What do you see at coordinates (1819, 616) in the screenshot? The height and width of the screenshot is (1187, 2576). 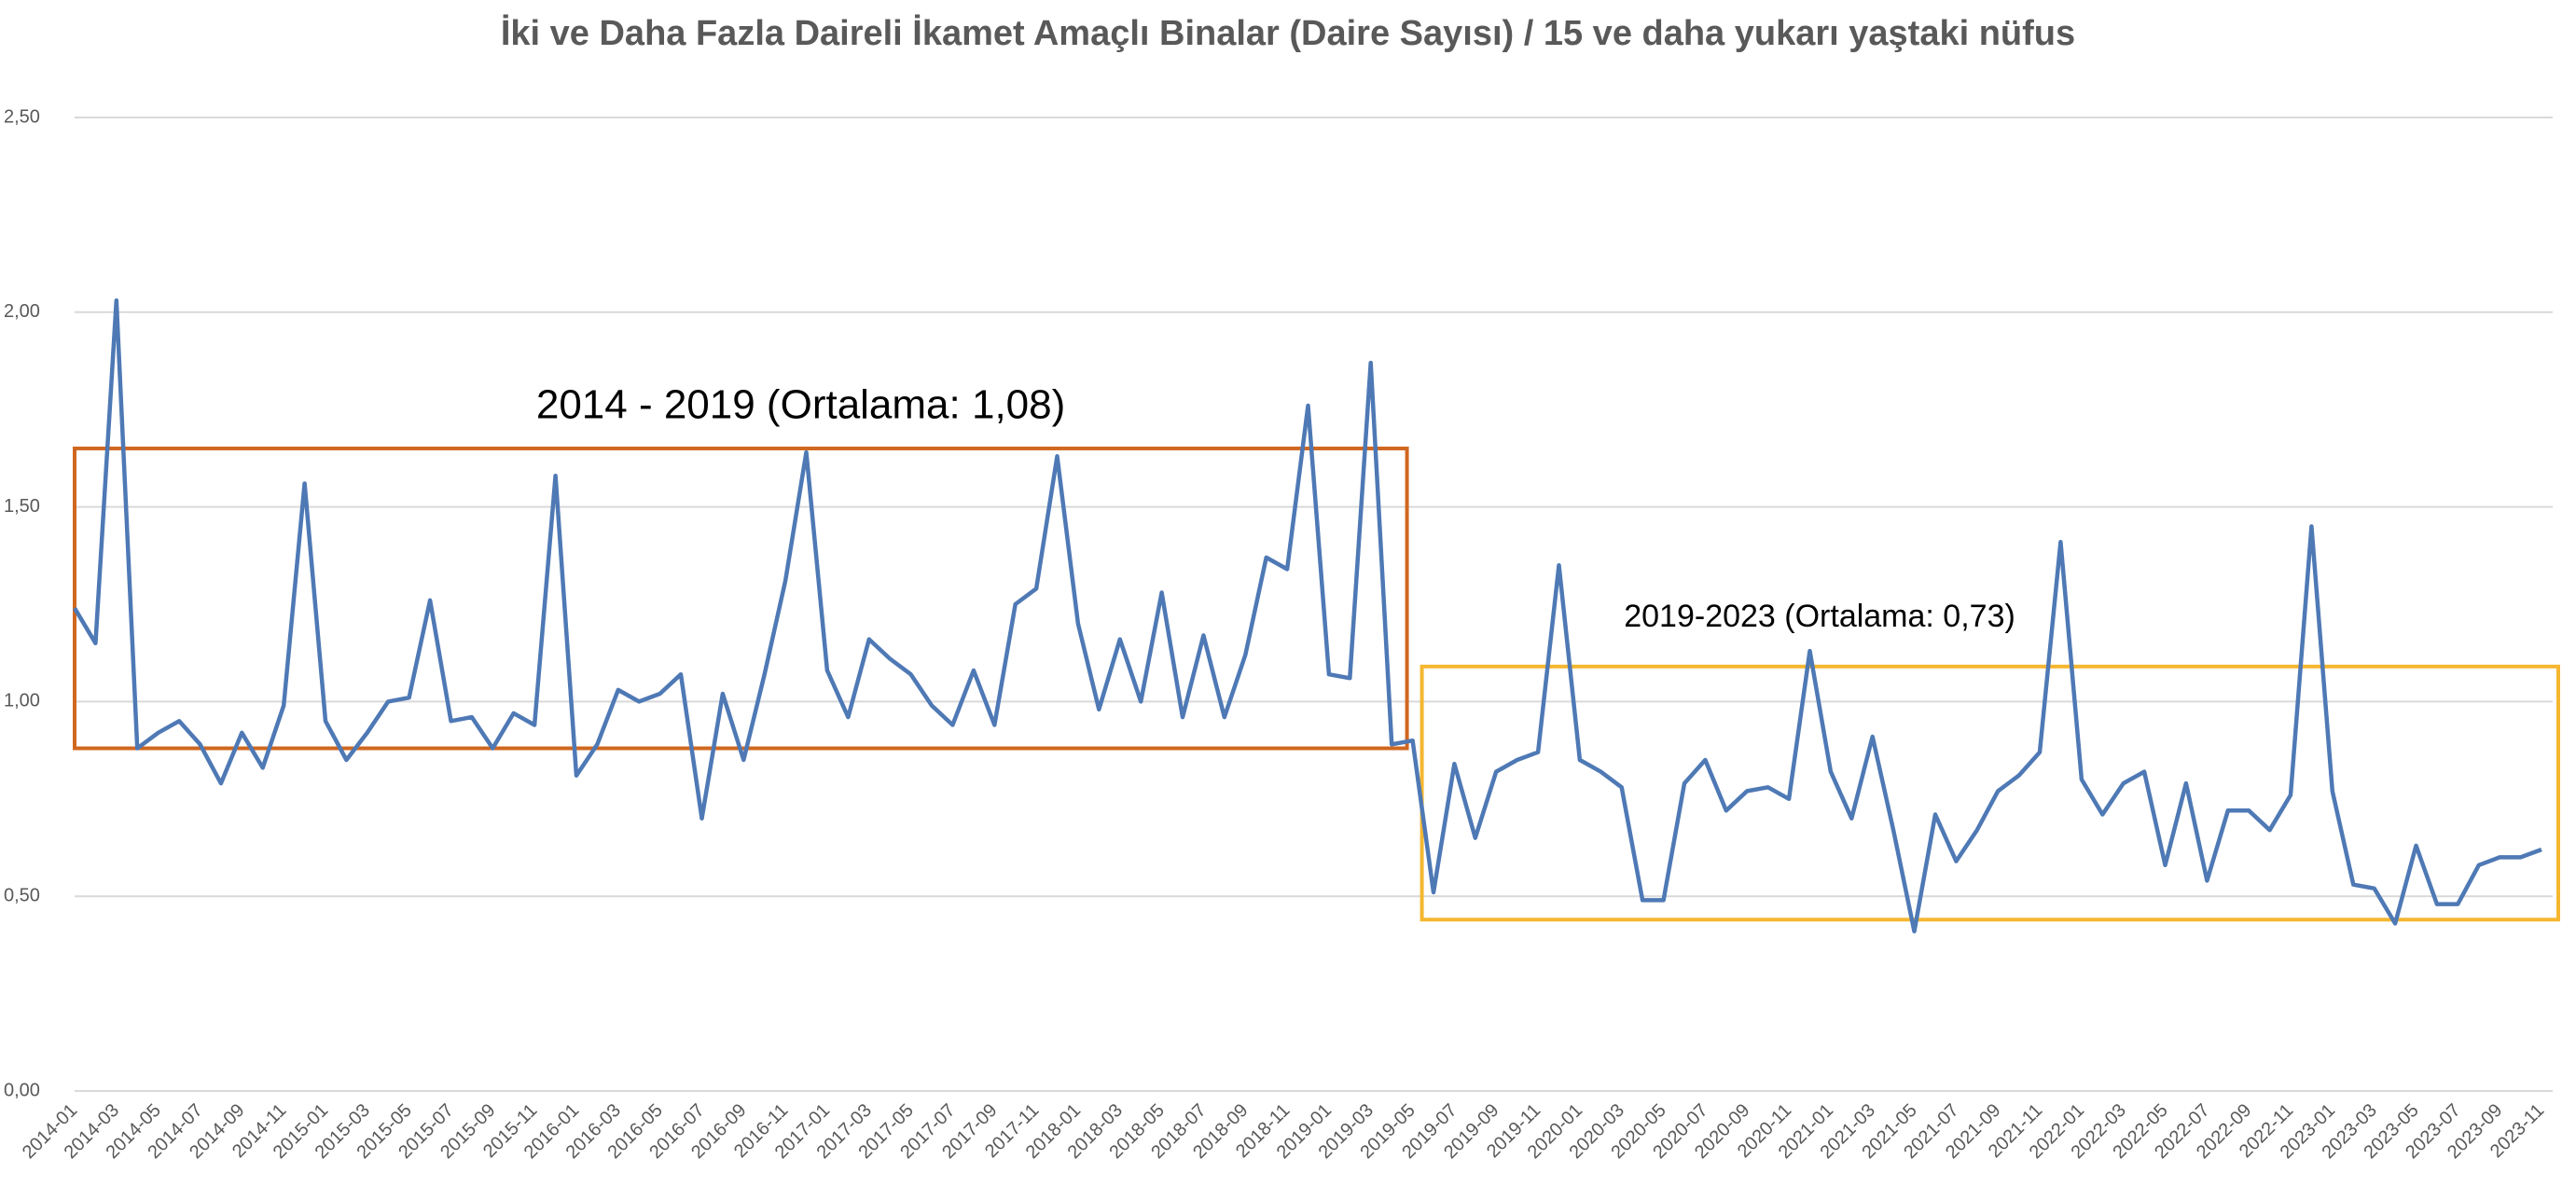 I see `annotation-text: 2019-2023 (Ortalama: 0,73)` at bounding box center [1819, 616].